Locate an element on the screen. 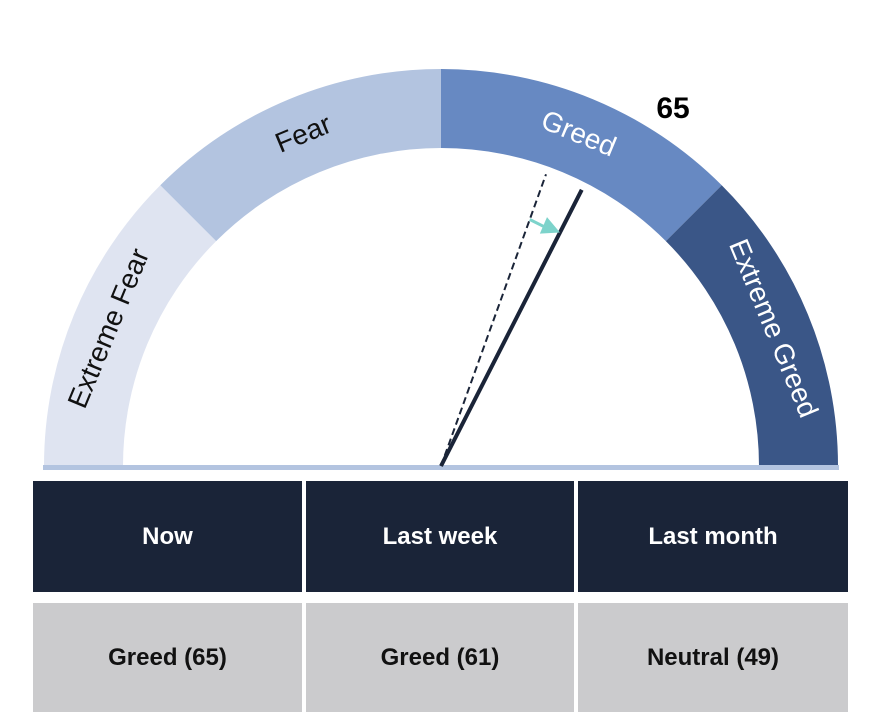 The width and height of the screenshot is (878, 712). current-needle is located at coordinates (511, 327).